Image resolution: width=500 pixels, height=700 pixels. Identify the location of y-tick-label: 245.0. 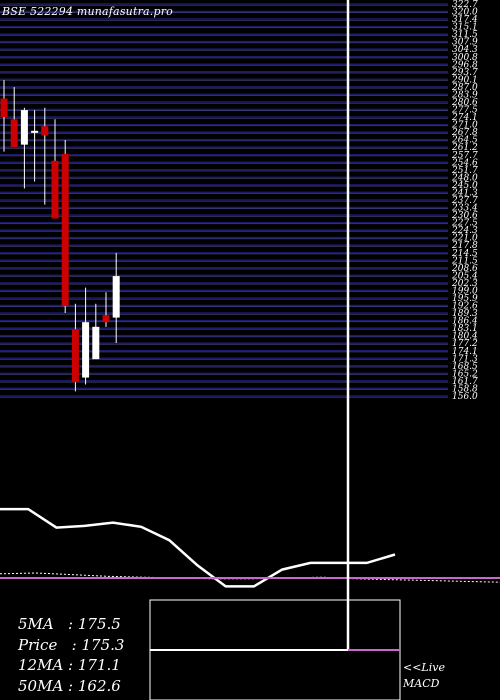
(464, 186).